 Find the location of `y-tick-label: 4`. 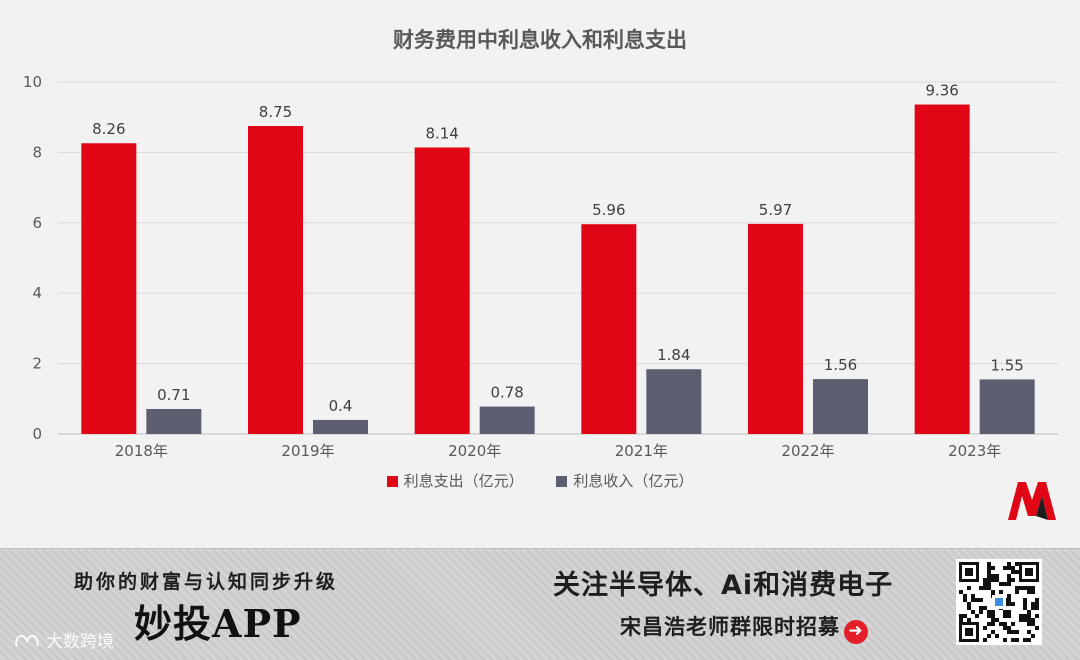

y-tick-label: 4 is located at coordinates (37, 293).